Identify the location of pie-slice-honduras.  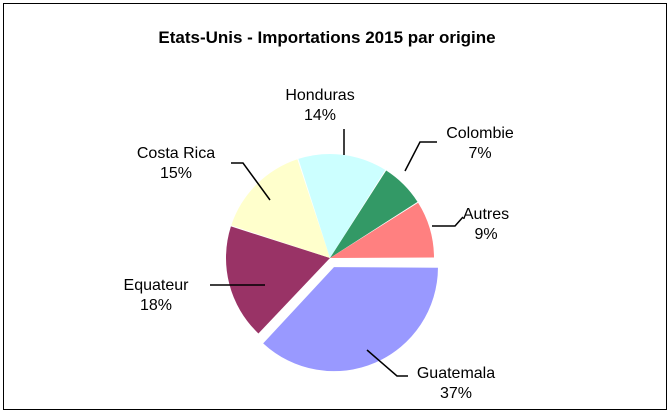
(342, 205).